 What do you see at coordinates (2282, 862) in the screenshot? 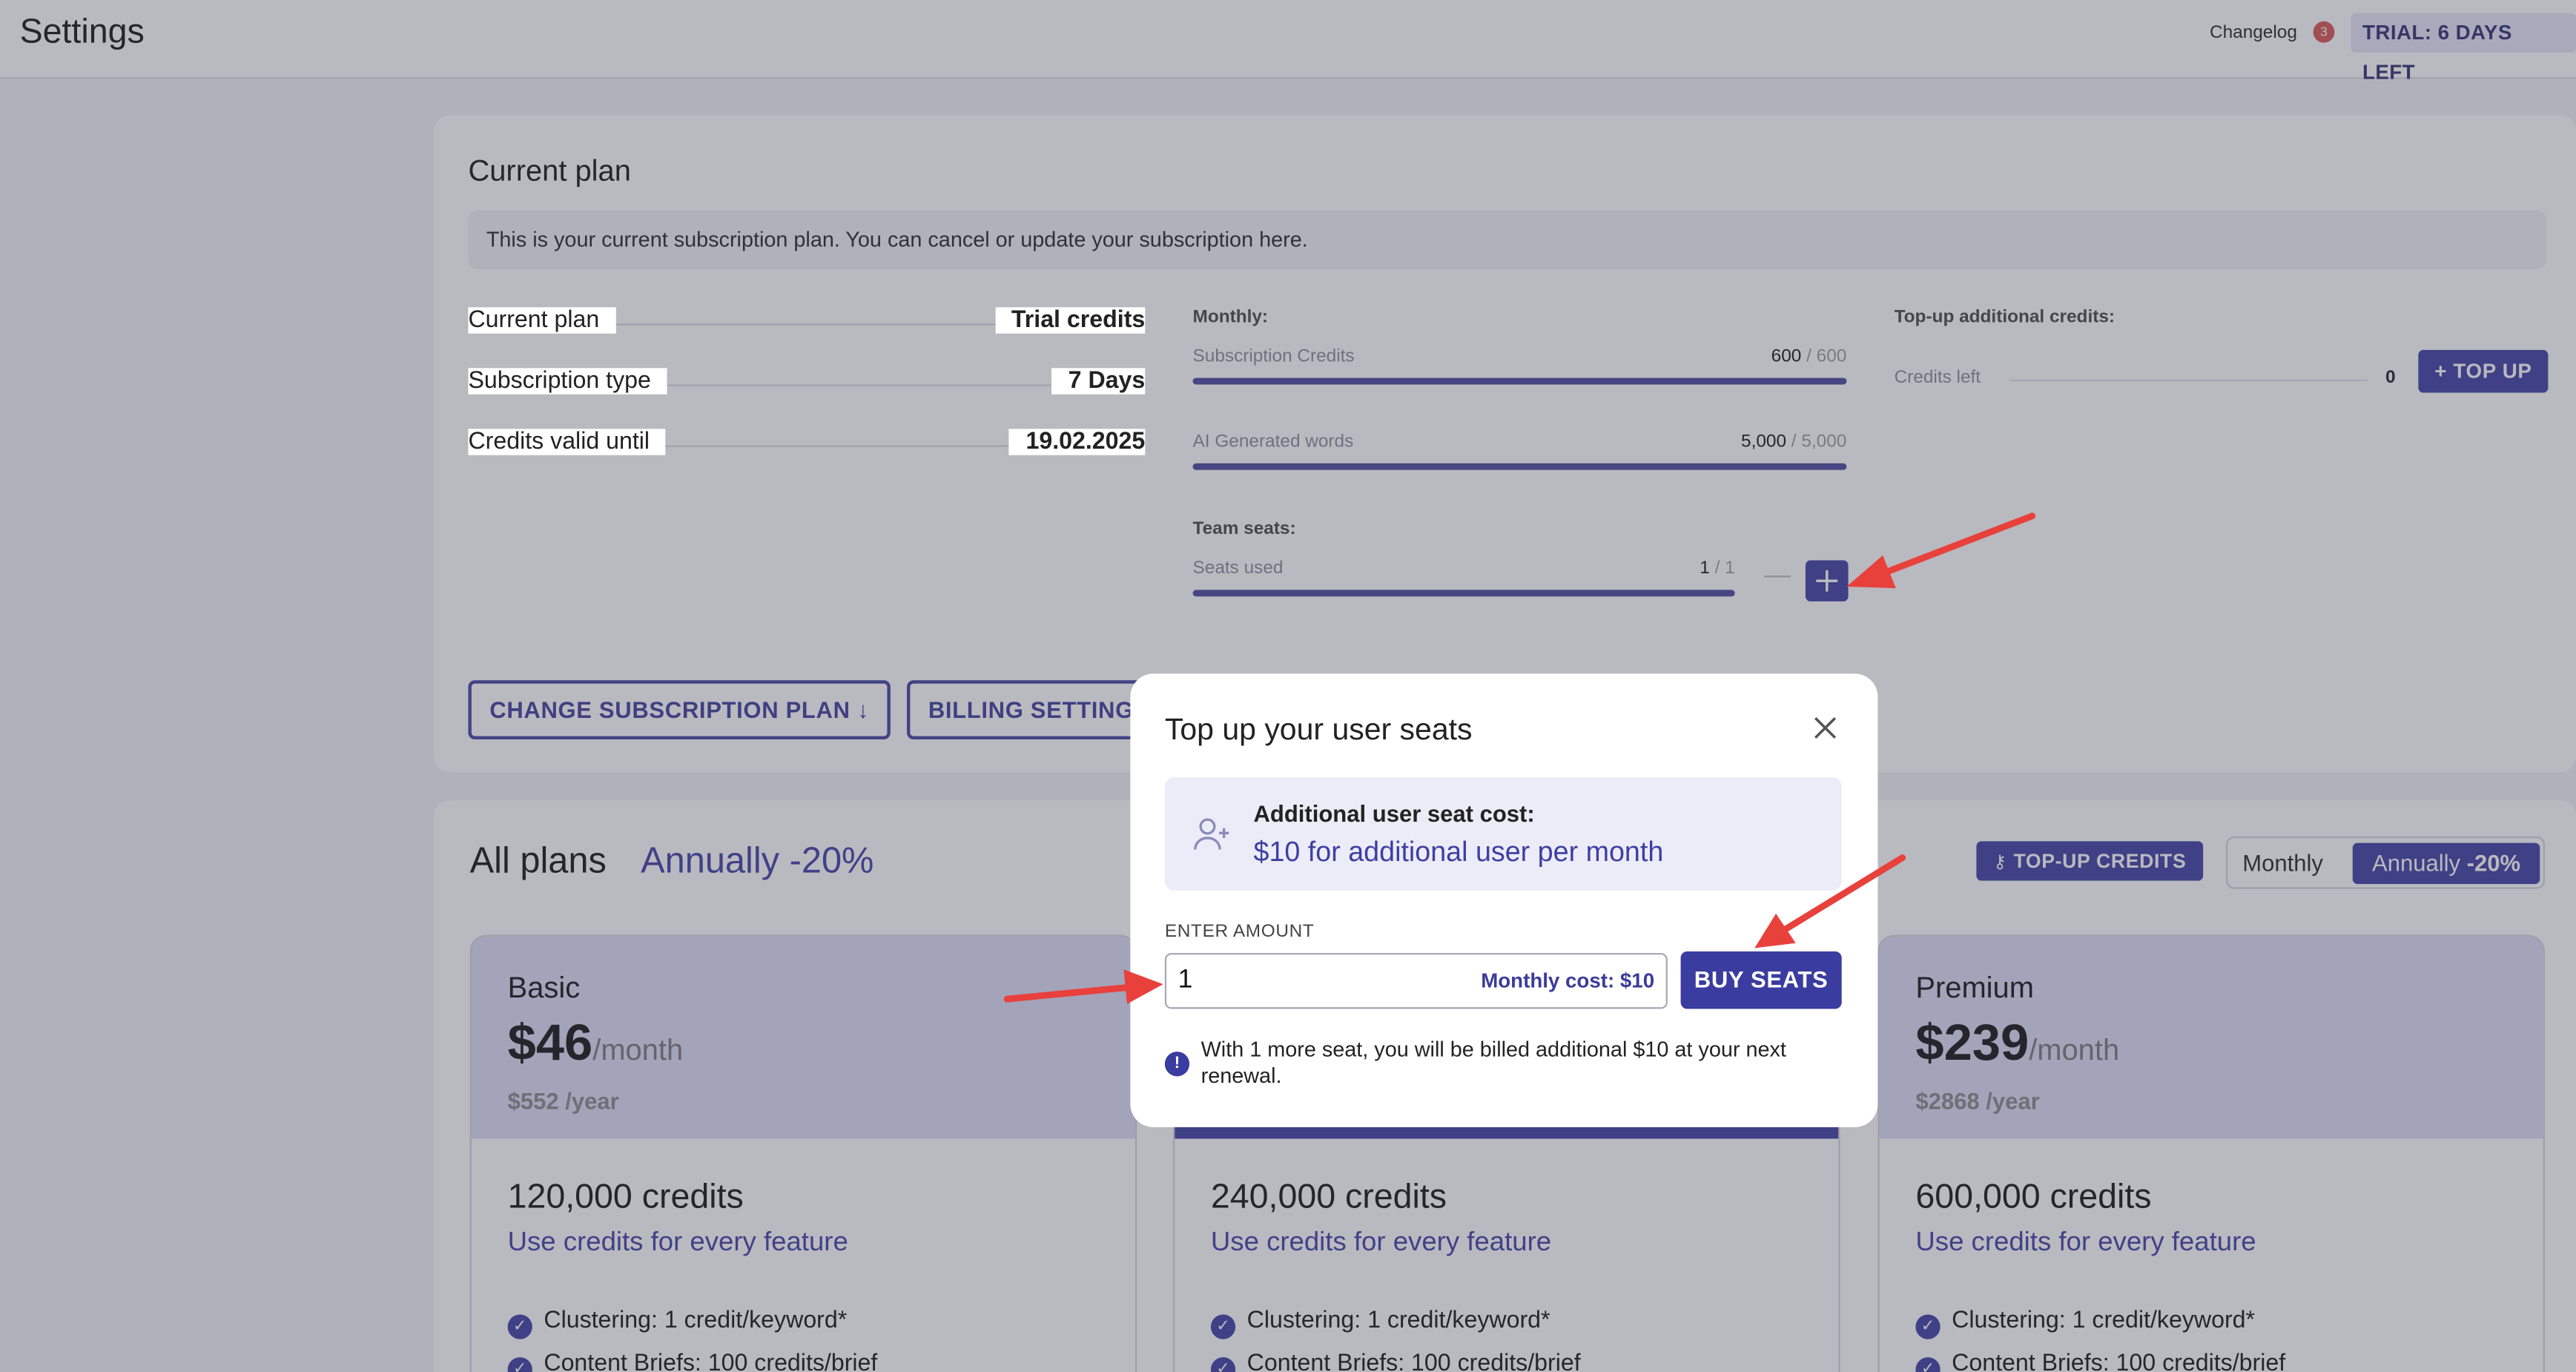
I see `toggle-monthly: Monthly` at bounding box center [2282, 862].